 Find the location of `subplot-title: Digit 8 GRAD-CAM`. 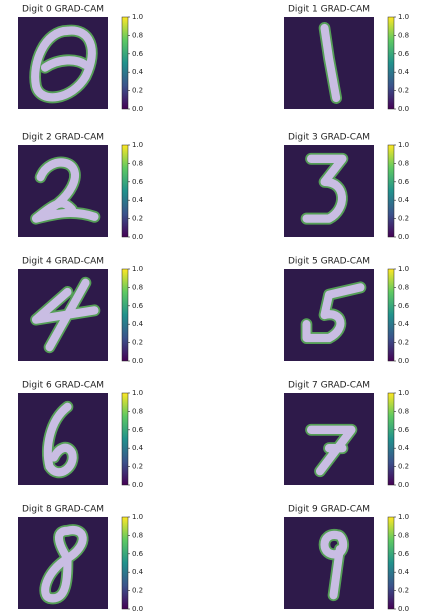

subplot-title: Digit 8 GRAD-CAM is located at coordinates (63, 510).